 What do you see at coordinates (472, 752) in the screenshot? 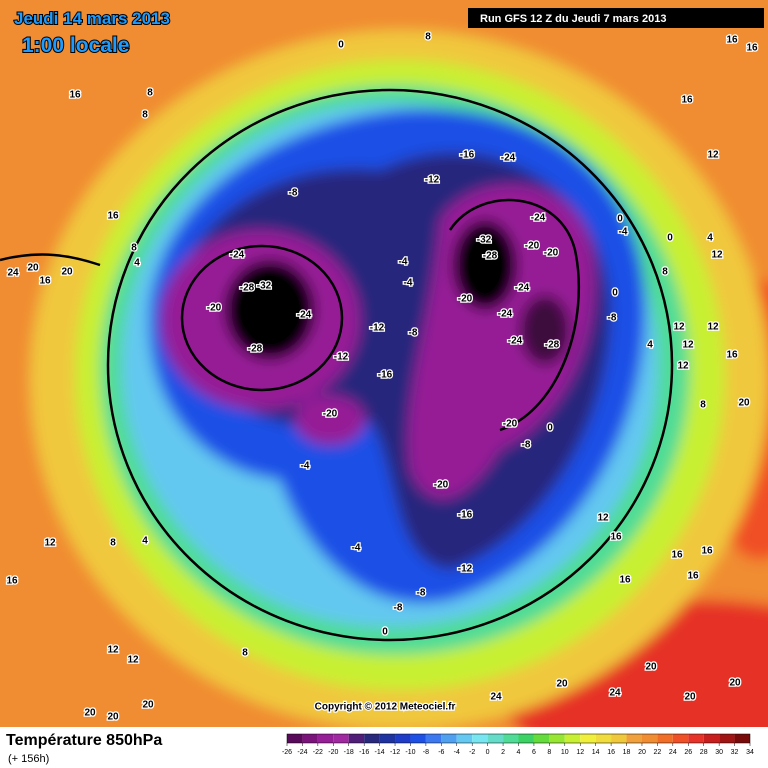
I see `legend-tick-label: -2` at bounding box center [472, 752].